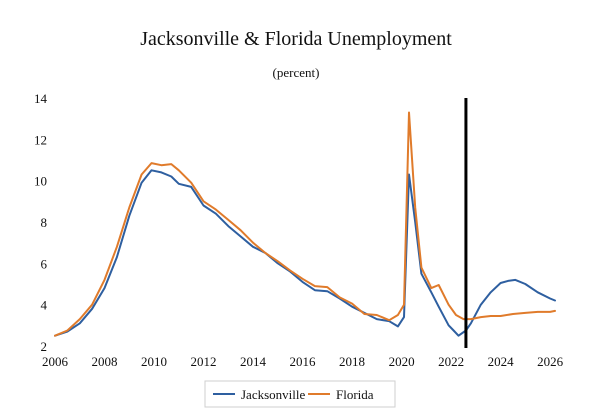 The image size is (593, 416). Describe the element at coordinates (451, 361) in the screenshot. I see `x-tick-label: 2022` at that location.